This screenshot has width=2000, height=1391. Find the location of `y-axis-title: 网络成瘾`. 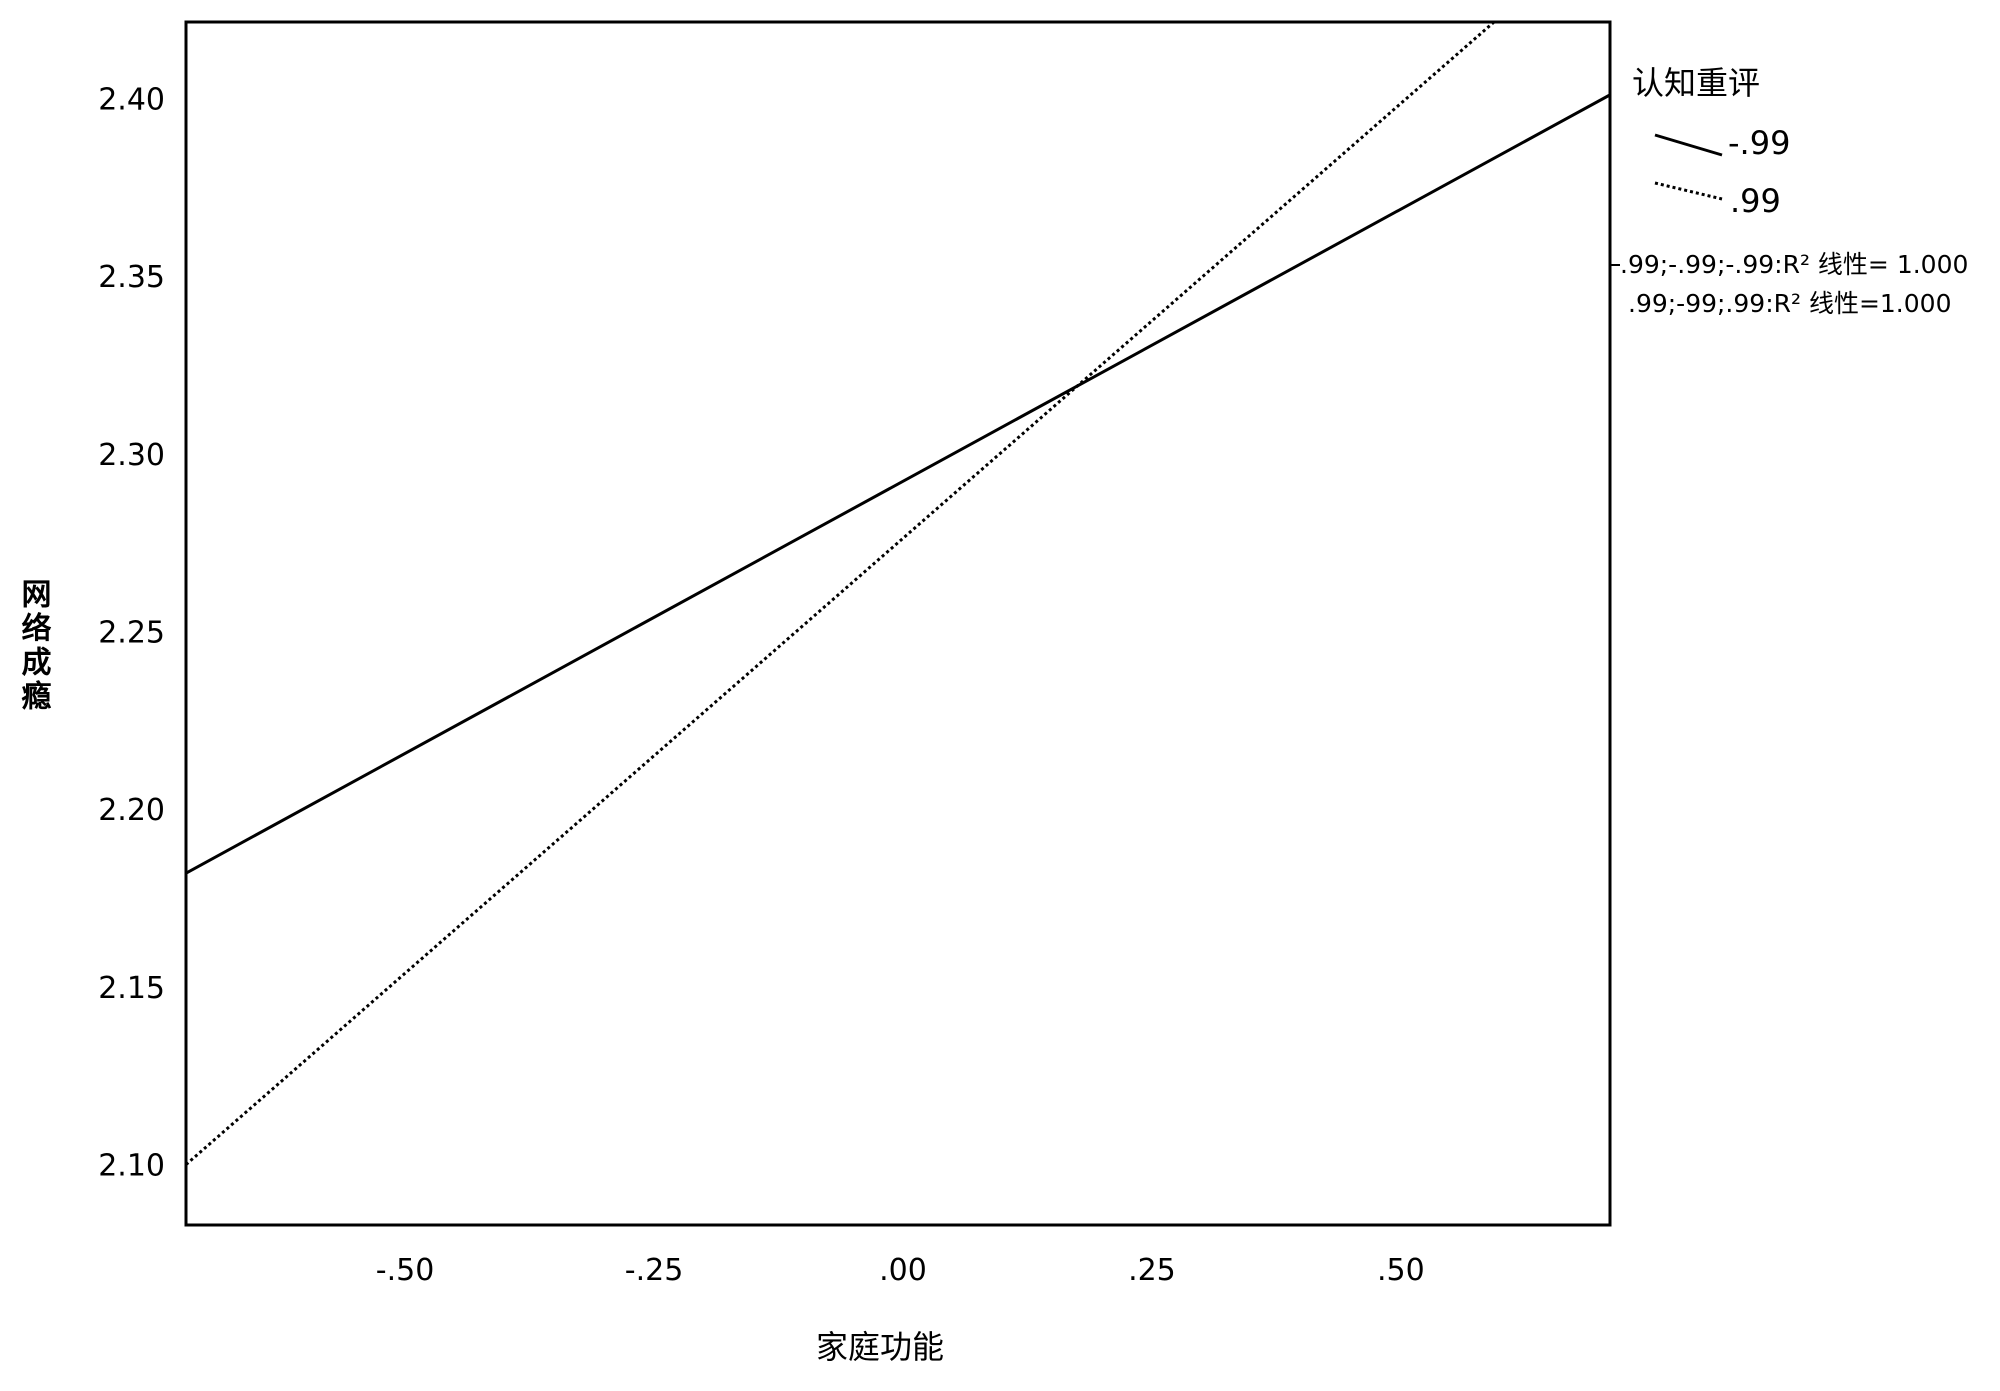

y-axis-title: 网络成瘾 is located at coordinates (34, 646).